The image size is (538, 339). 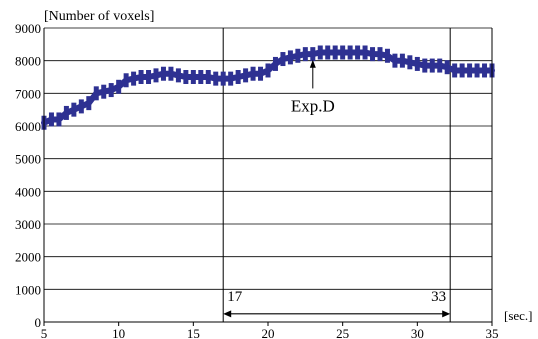 I want to click on interval-arrowhead-left, so click(x=227, y=314).